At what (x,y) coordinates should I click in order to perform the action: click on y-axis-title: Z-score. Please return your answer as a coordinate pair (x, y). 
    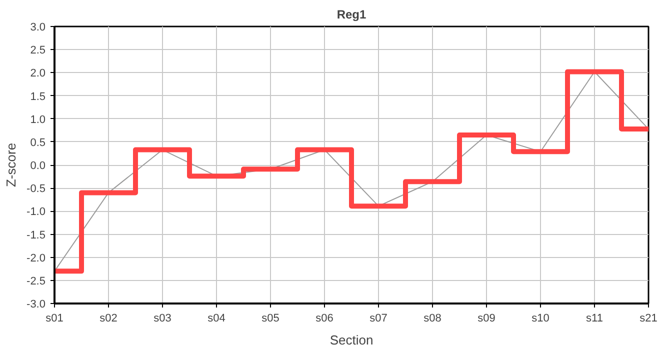
    Looking at the image, I should click on (11, 165).